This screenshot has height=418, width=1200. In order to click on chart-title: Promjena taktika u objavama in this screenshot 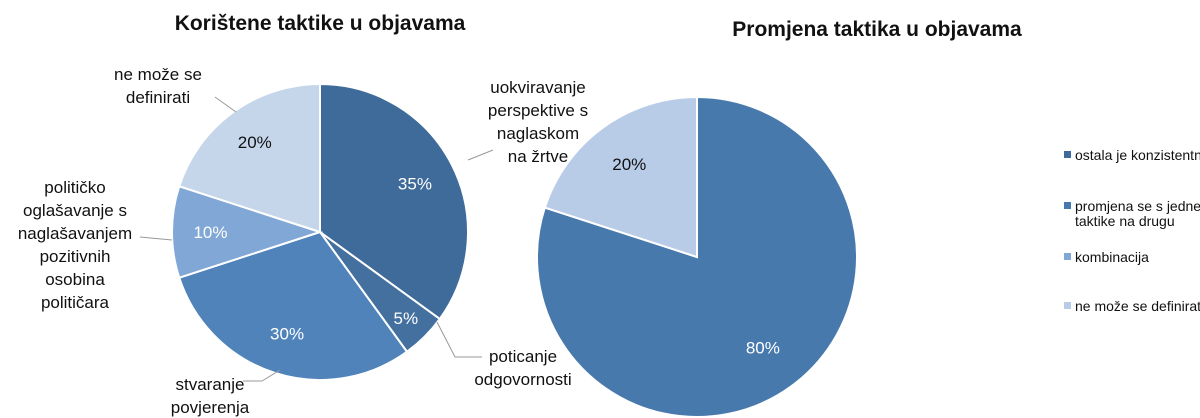, I will do `click(877, 29)`.